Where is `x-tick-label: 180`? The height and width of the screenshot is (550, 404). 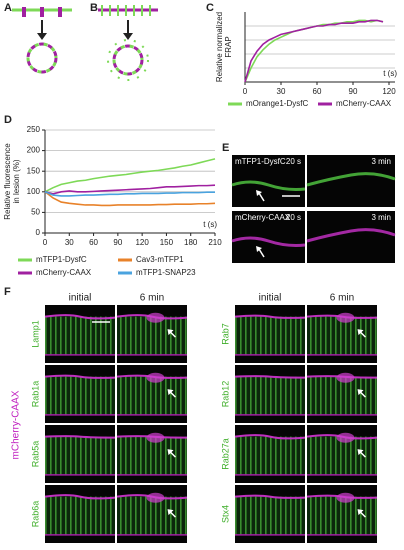
x-tick-label: 180 is located at coordinates (191, 242).